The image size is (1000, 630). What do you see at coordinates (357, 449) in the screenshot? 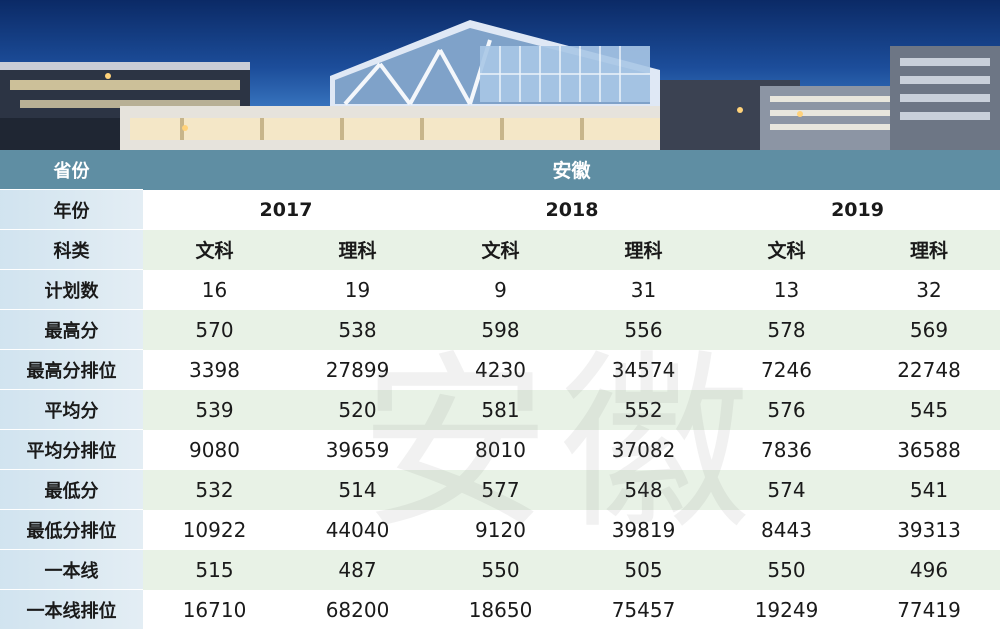
I see `table-cell: 39659` at bounding box center [357, 449].